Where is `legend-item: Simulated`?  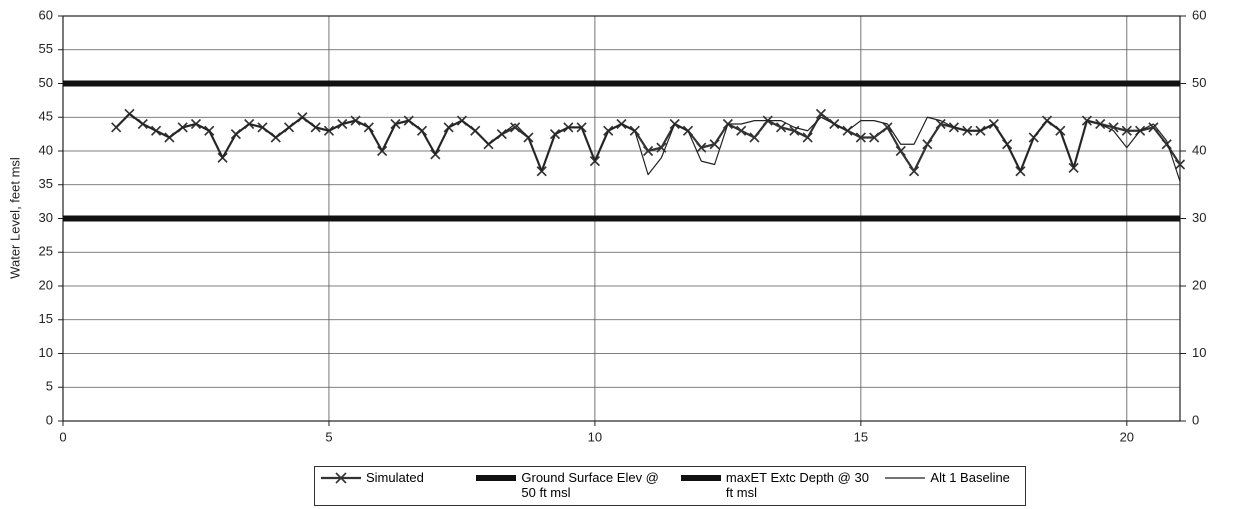
legend-item: Simulated is located at coordinates (392, 477).